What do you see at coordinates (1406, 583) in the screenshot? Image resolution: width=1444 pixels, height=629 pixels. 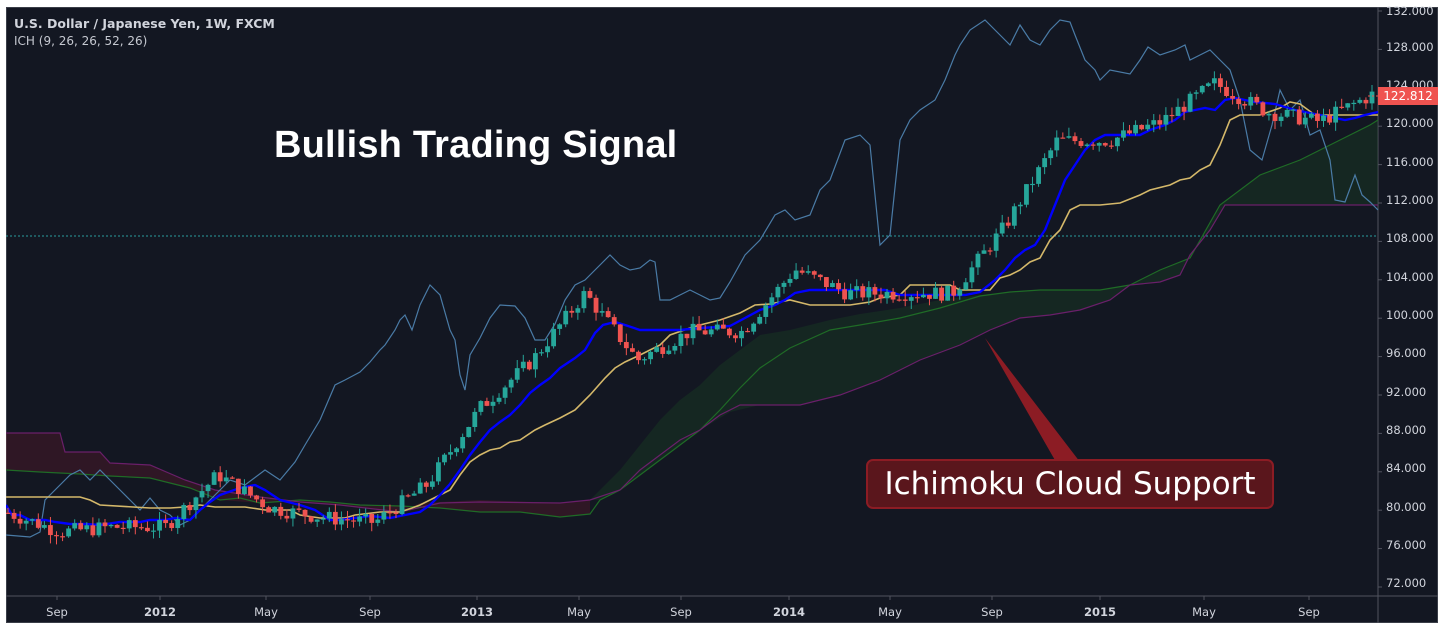 I see `price-tick: 72.000` at bounding box center [1406, 583].